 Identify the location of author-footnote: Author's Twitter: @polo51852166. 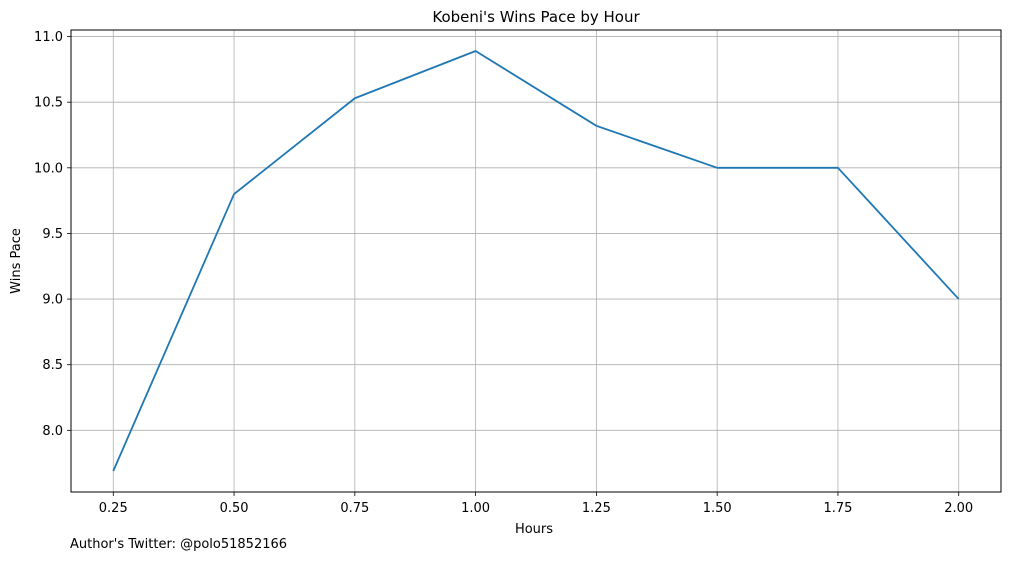
(179, 544).